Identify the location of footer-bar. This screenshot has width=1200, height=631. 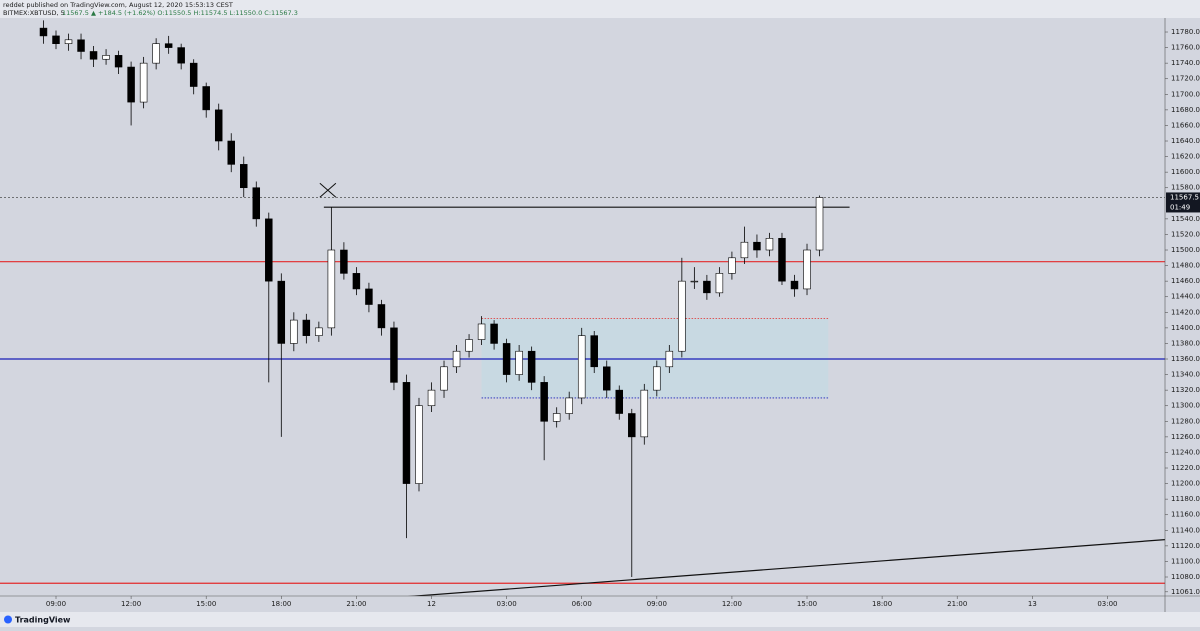
(600, 619).